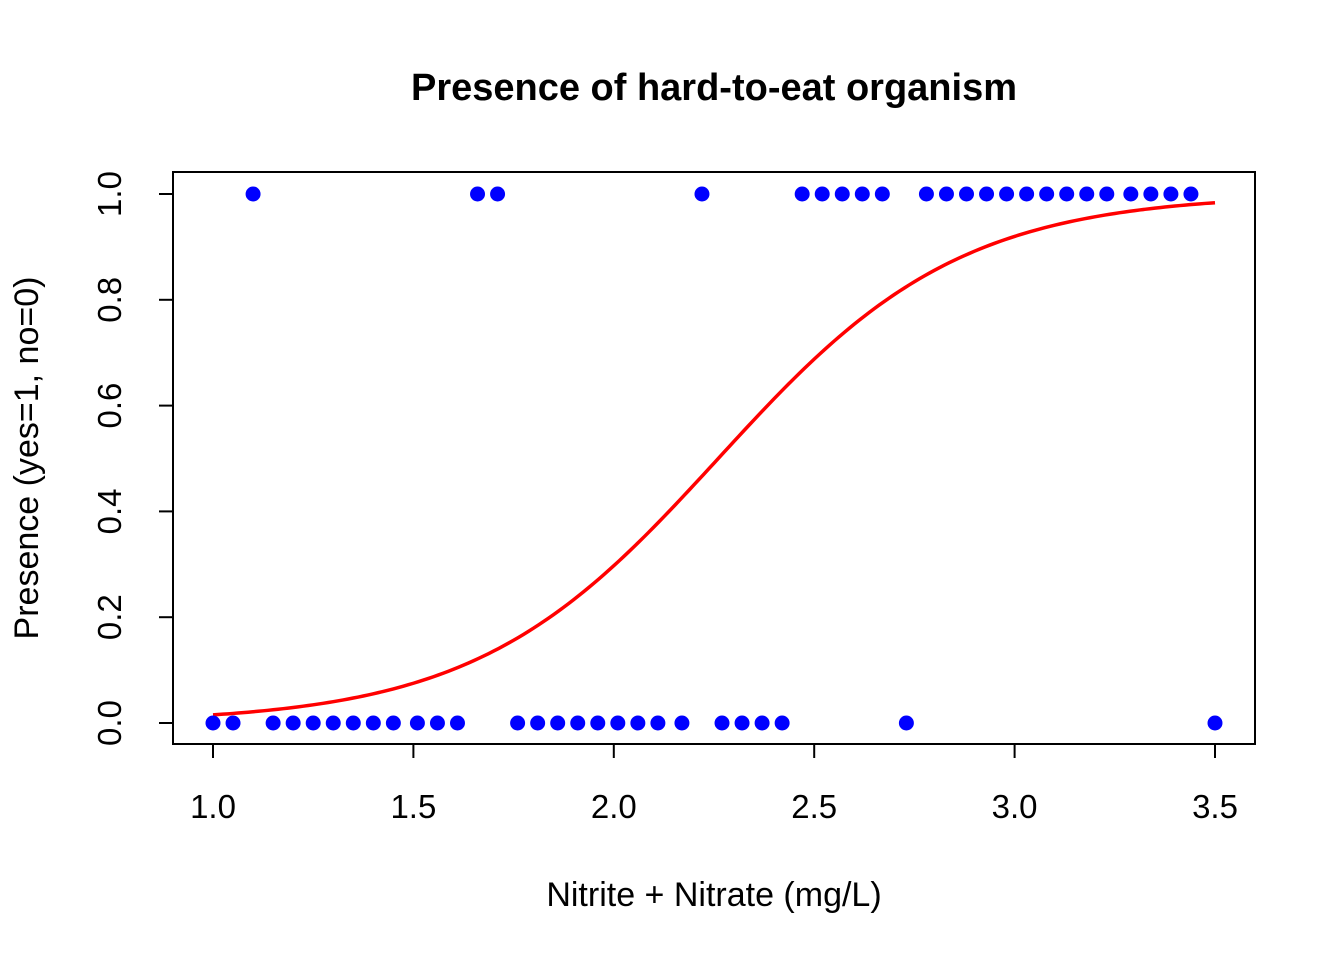  I want to click on y-tick-label: 0.4, so click(109, 511).